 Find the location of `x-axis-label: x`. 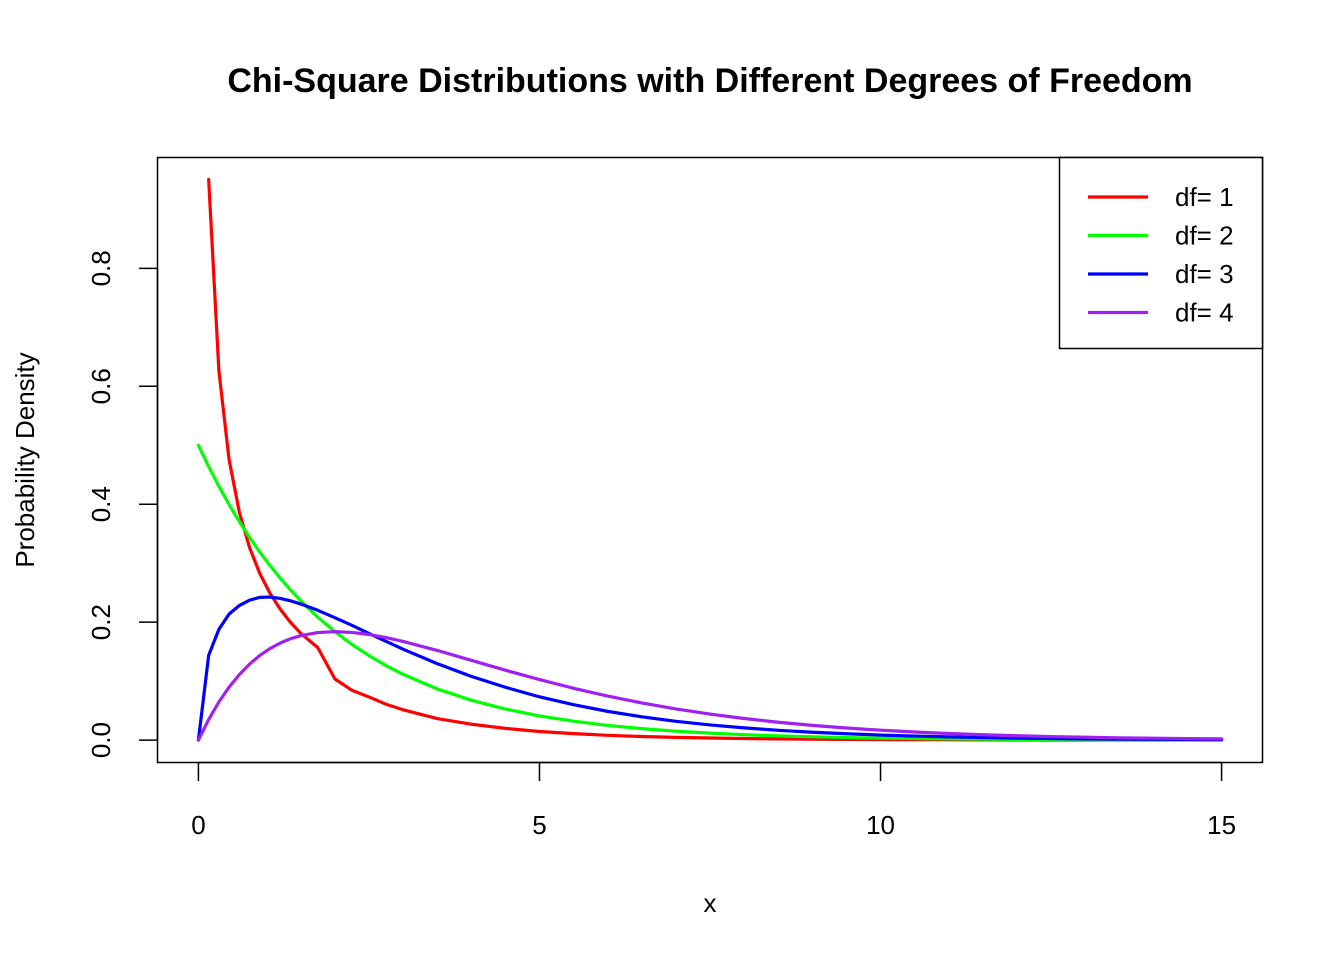

x-axis-label: x is located at coordinates (710, 903).